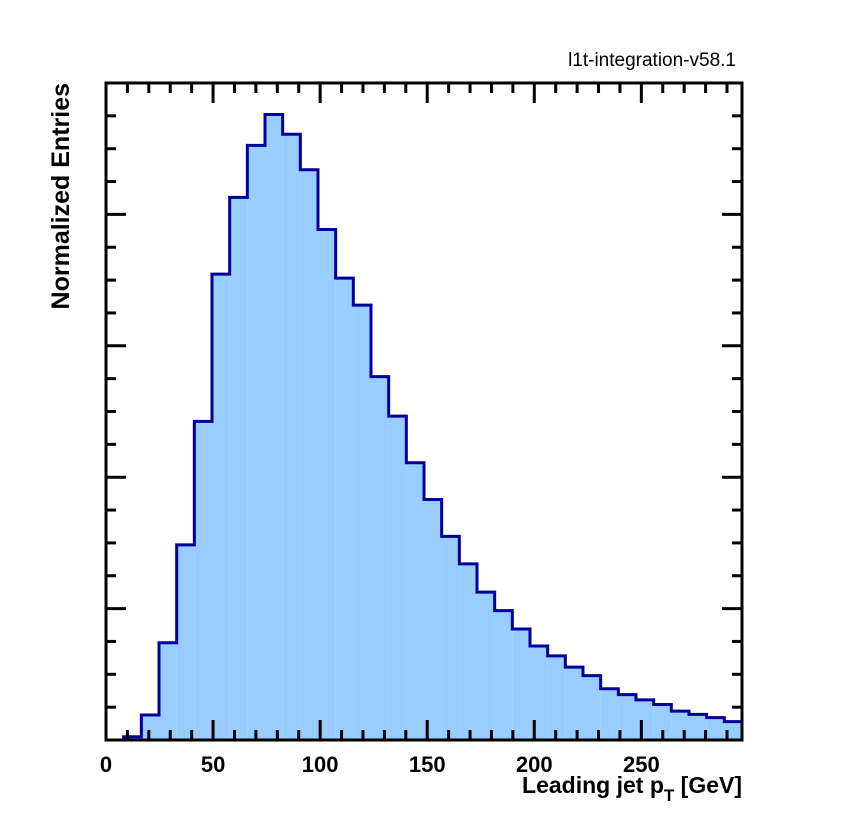  What do you see at coordinates (427, 764) in the screenshot?
I see `x-tick-label: 150` at bounding box center [427, 764].